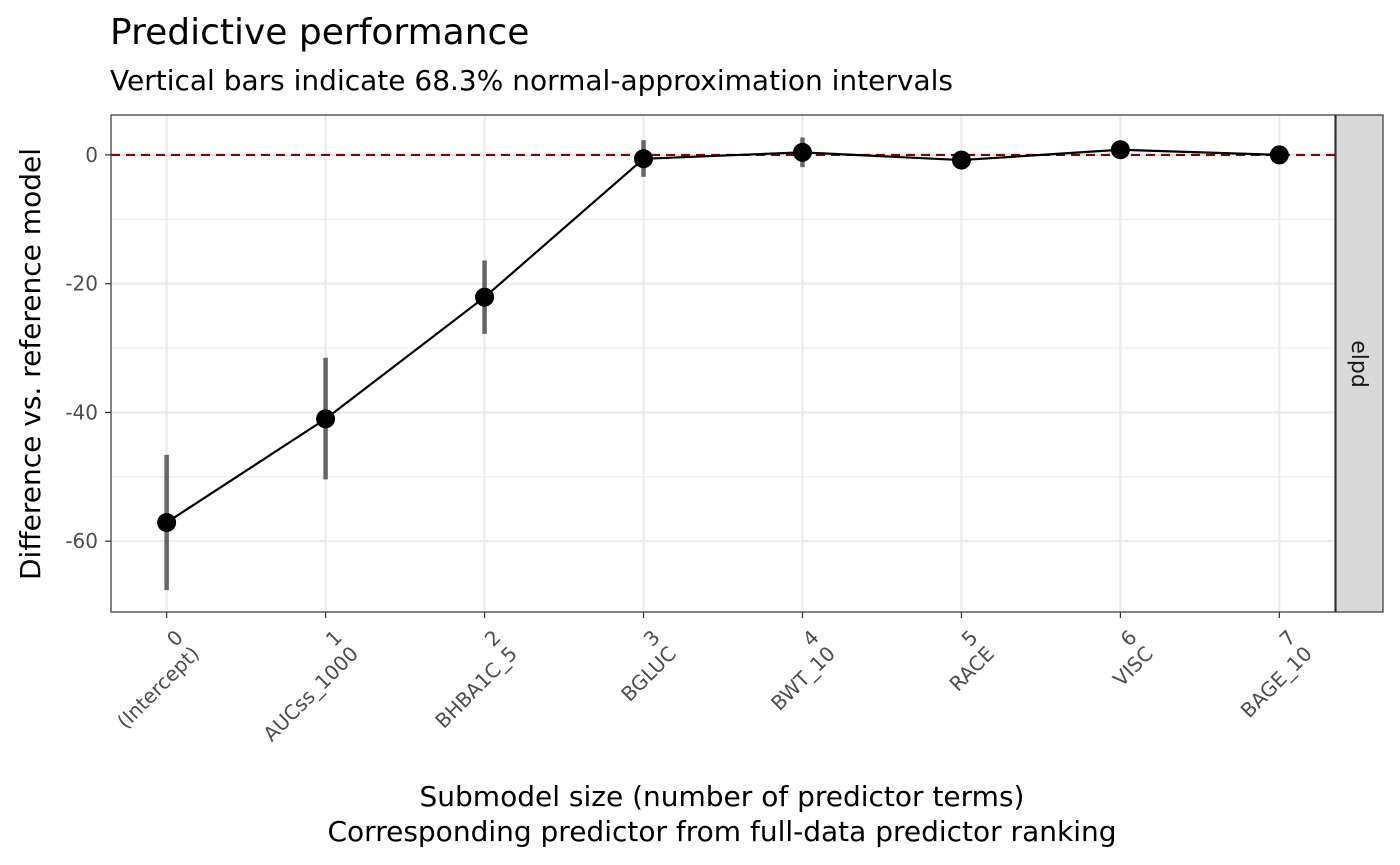 This screenshot has height=865, width=1400. What do you see at coordinates (30, 364) in the screenshot?
I see `y-axis-title: Difference vs. reference model` at bounding box center [30, 364].